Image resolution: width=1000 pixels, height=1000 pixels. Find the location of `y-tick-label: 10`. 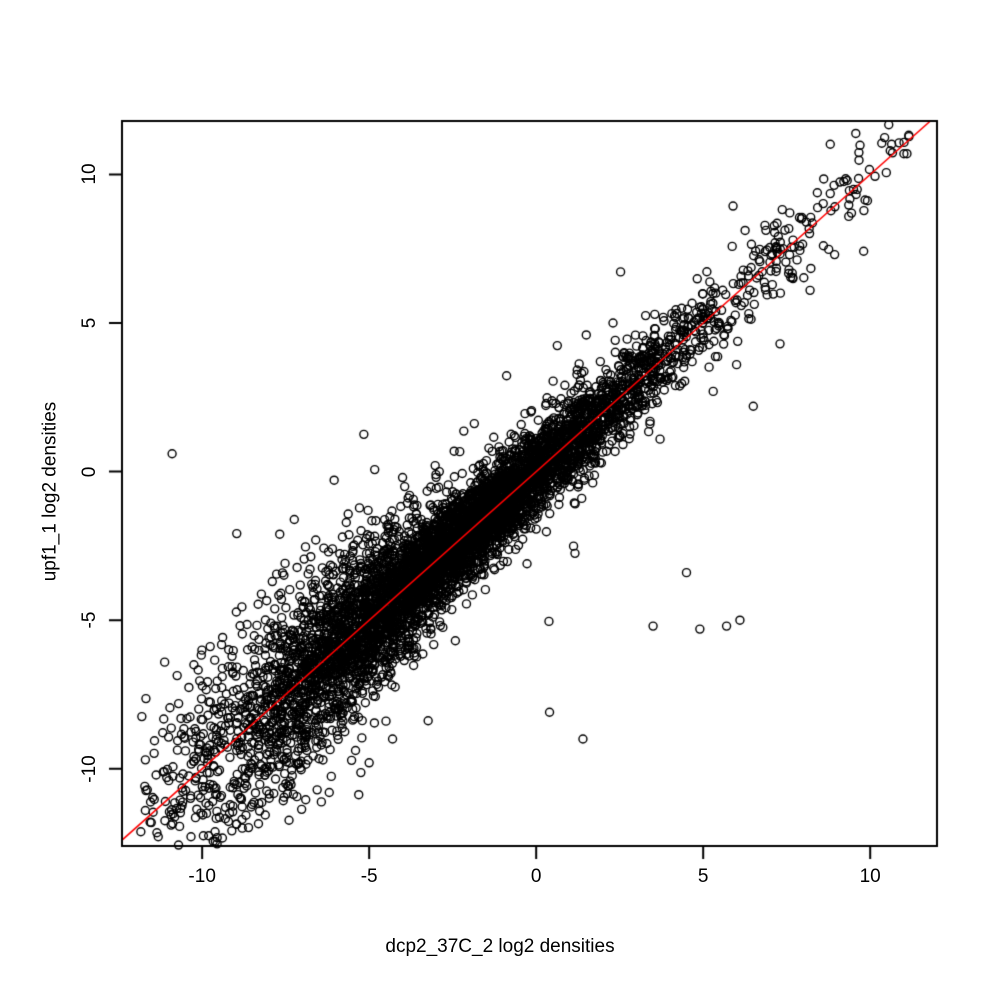

y-tick-label: 10 is located at coordinates (89, 174).